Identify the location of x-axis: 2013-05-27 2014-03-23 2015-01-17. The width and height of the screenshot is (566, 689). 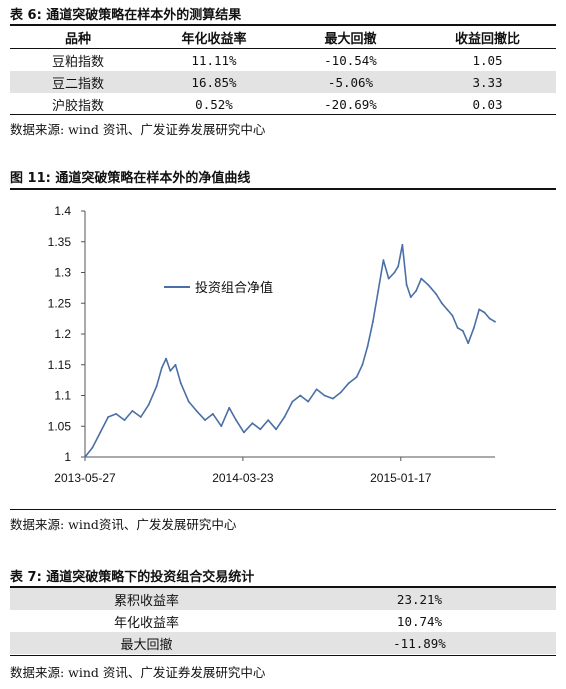
(274, 470).